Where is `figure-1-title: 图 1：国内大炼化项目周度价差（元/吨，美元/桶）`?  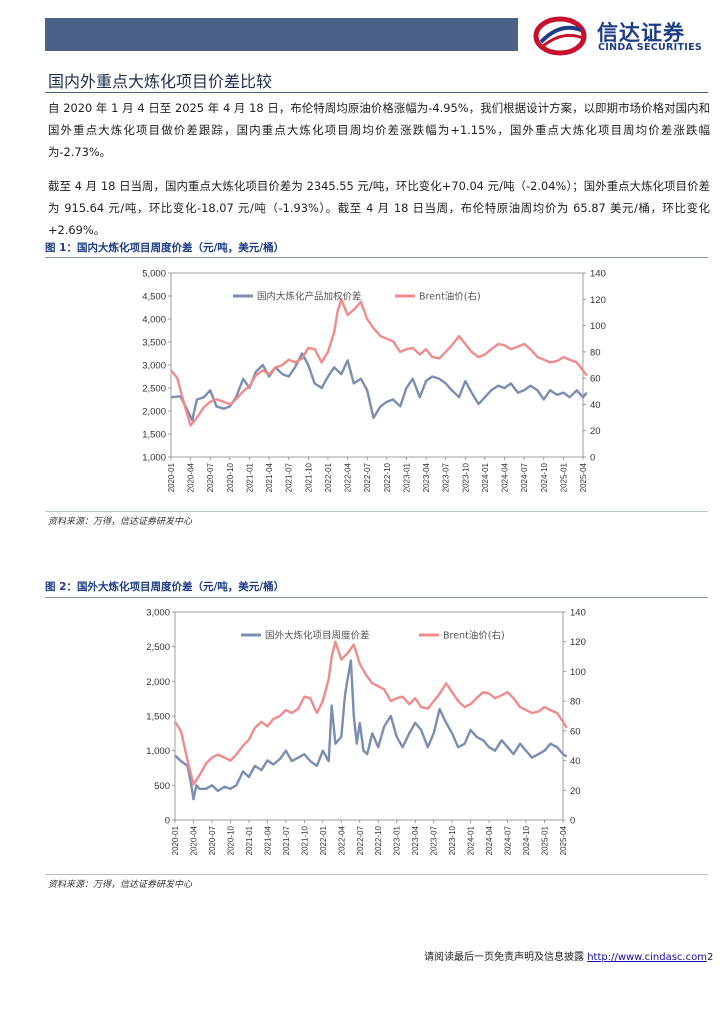
figure-1-title: 图 1：国内大炼化项目周度价差（元/吨，美元/桶） is located at coordinates (165, 248).